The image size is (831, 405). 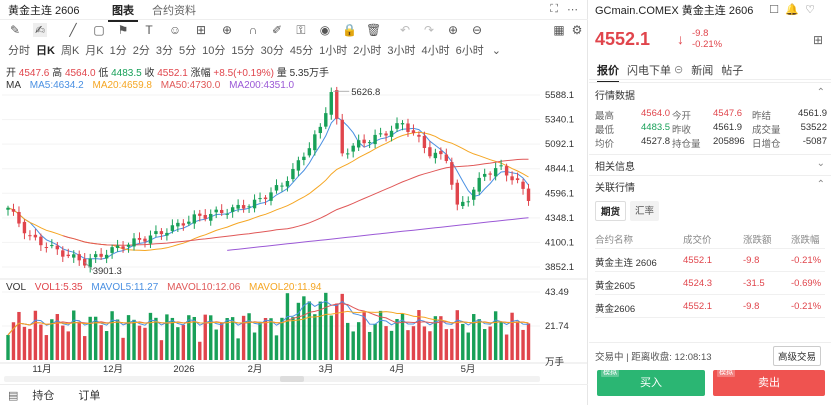 What do you see at coordinates (710, 306) in the screenshot?
I see `table-row: 黄金2606 4552.1 -9.8 -0.21%` at bounding box center [710, 306].